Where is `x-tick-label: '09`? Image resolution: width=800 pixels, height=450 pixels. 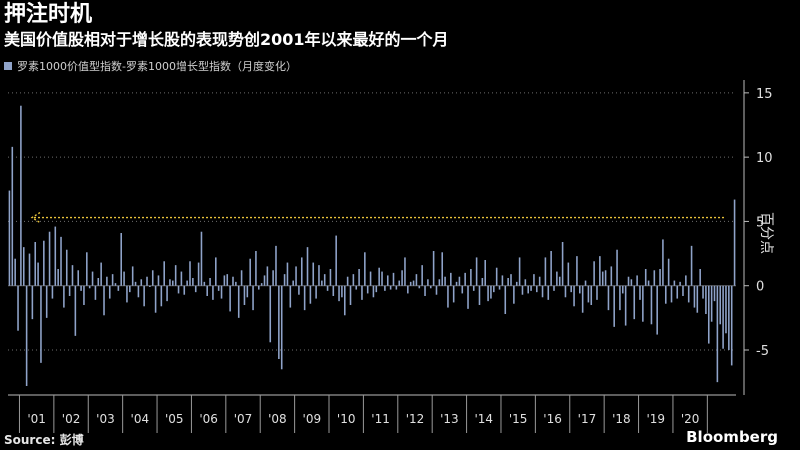
x-tick-label: '09 is located at coordinates (312, 419).